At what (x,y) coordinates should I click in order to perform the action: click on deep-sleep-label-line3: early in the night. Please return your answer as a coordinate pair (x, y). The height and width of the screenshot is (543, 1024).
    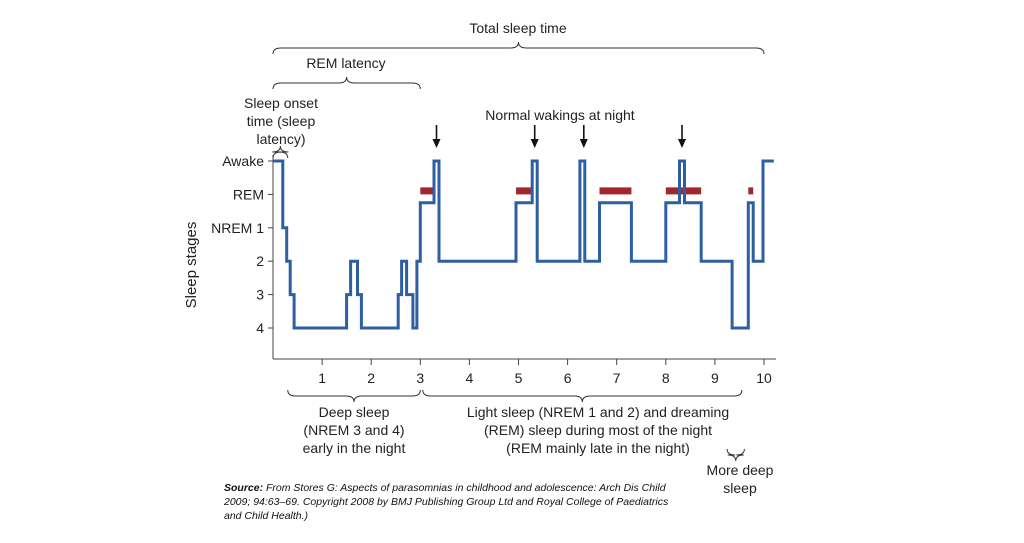
    Looking at the image, I should click on (354, 448).